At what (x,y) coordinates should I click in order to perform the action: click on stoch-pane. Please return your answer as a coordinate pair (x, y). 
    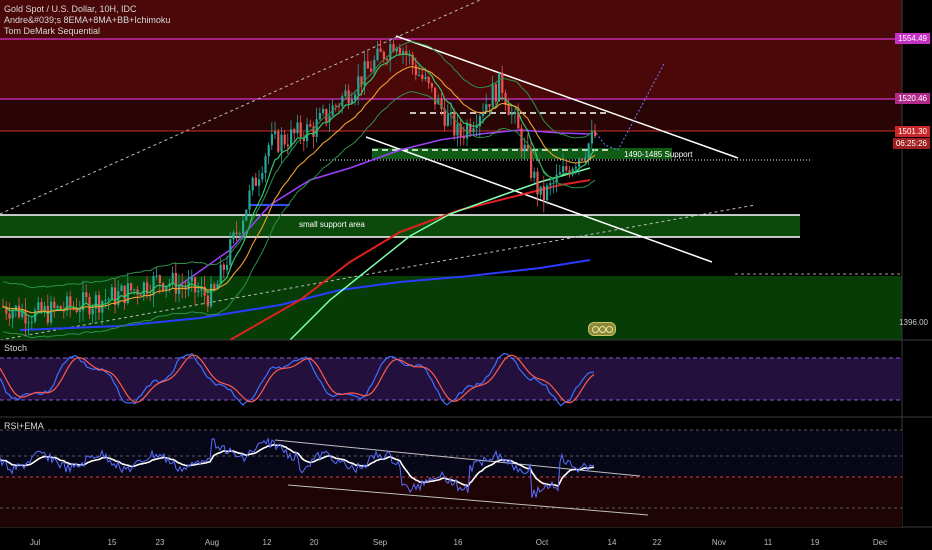
    Looking at the image, I should click on (451, 379).